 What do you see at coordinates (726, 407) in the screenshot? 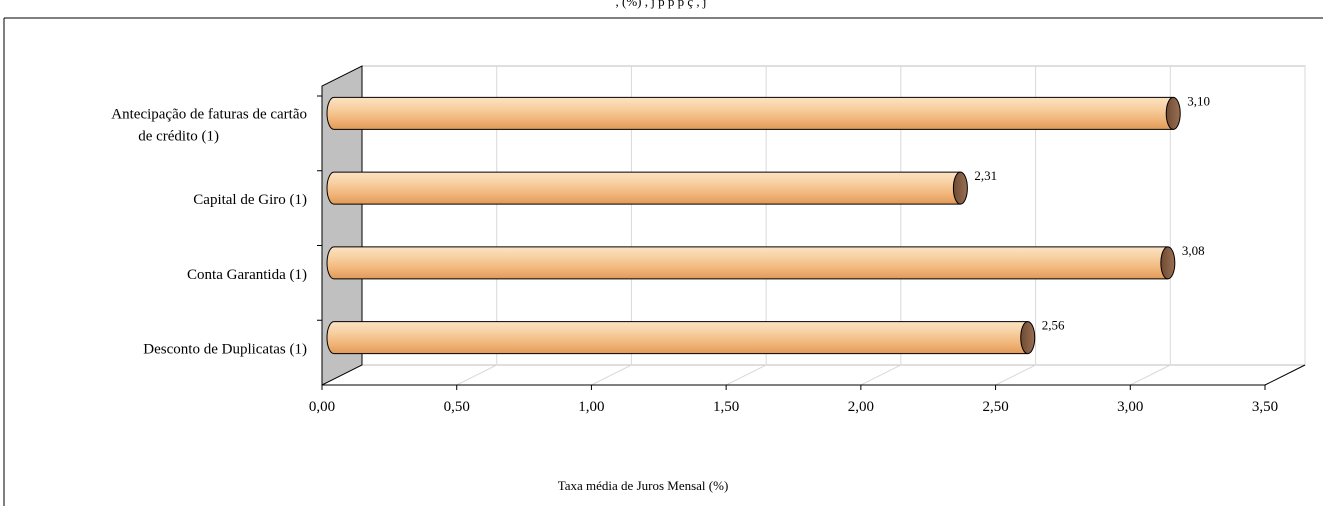
I see `x-tick-label: 1,50` at bounding box center [726, 407].